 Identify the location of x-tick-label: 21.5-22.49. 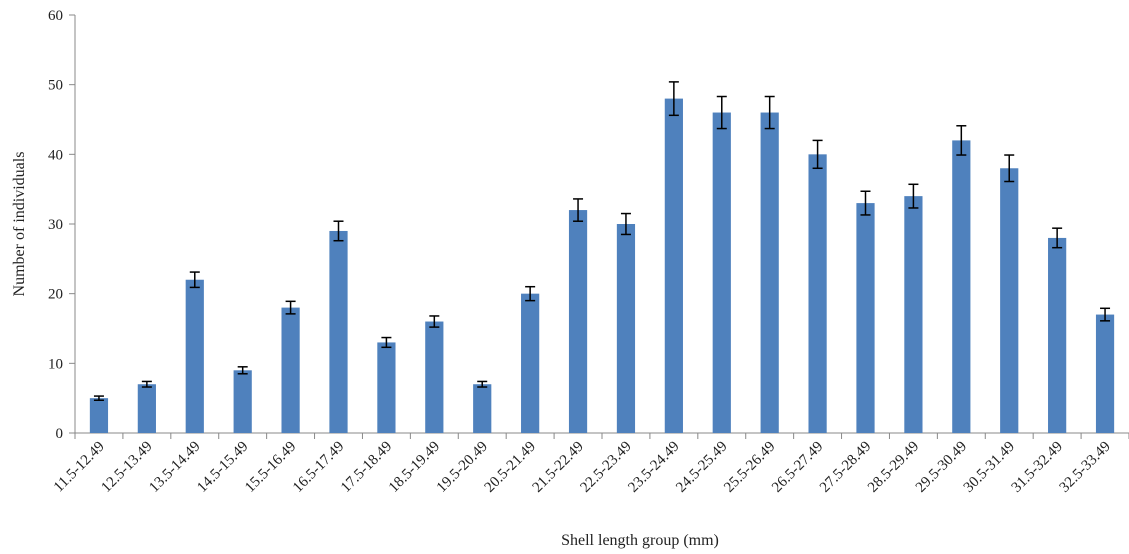
(558, 467).